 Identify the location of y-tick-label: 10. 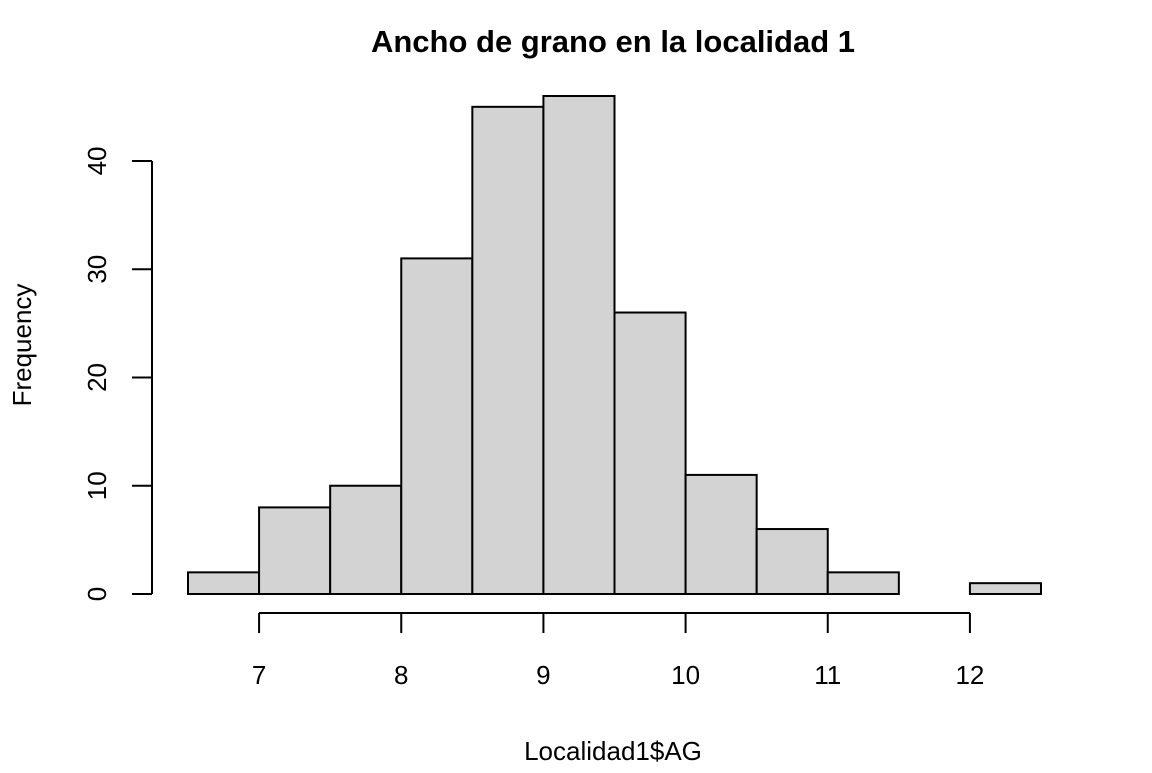
(97, 485).